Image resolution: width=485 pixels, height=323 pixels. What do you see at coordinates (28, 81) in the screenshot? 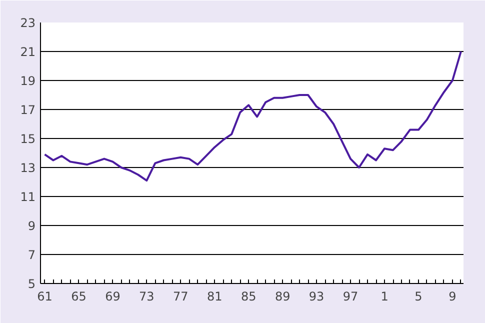
I see `y-tick-label: 19` at bounding box center [28, 81].